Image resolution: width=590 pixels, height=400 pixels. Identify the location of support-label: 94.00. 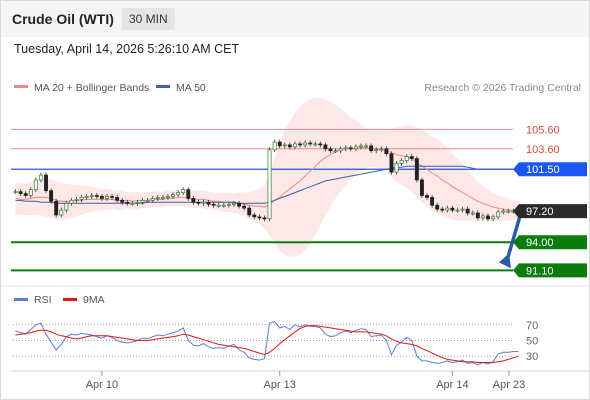
(540, 243).